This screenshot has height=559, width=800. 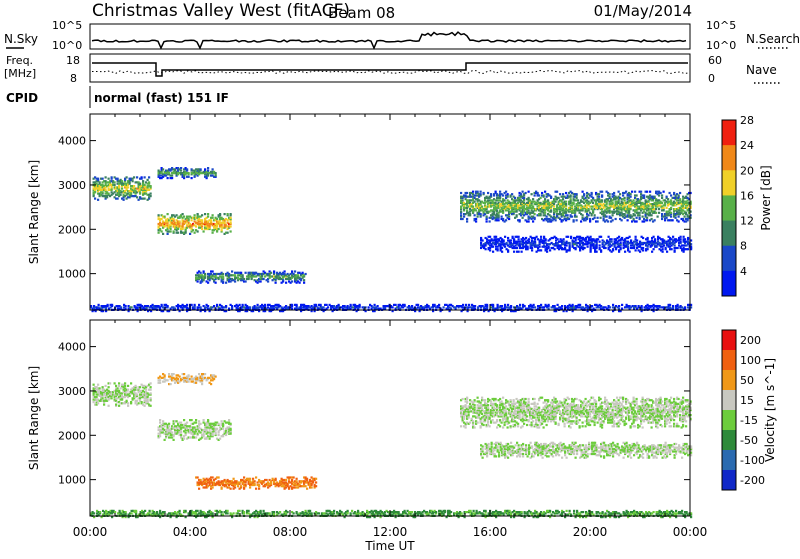 I want to click on nave-trace, so click(x=390, y=72).